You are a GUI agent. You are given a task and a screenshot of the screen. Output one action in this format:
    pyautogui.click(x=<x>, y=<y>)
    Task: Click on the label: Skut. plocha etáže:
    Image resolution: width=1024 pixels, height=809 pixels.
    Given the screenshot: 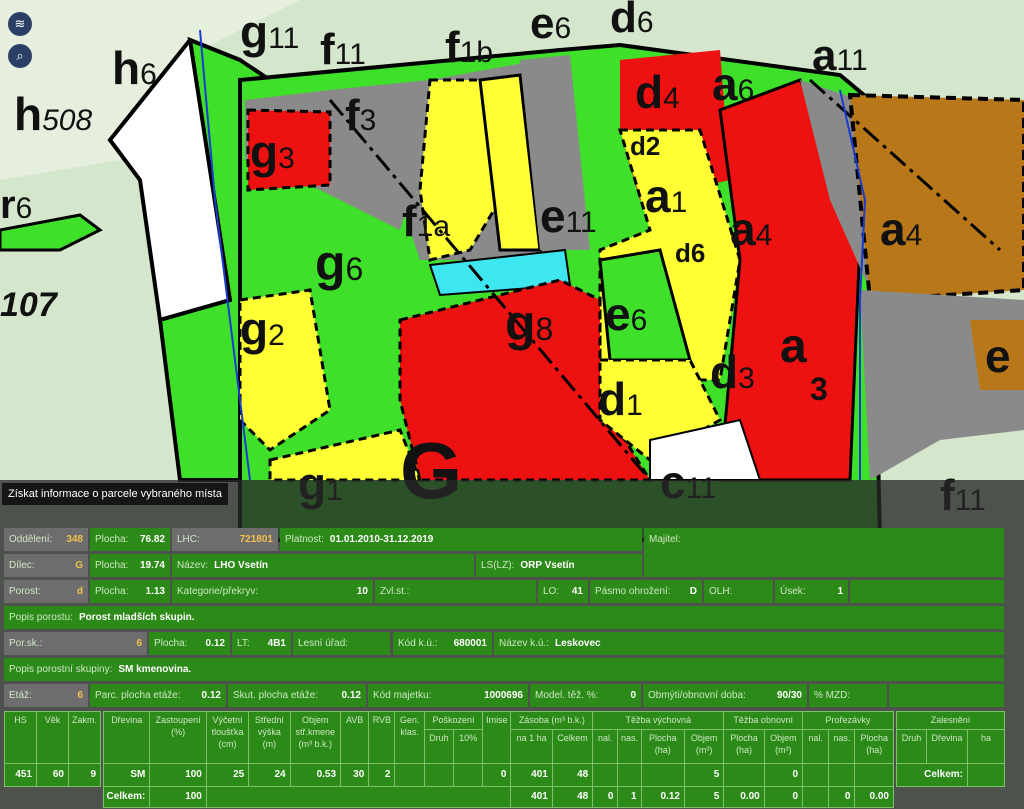 What is the action you would take?
    pyautogui.click(x=276, y=695)
    